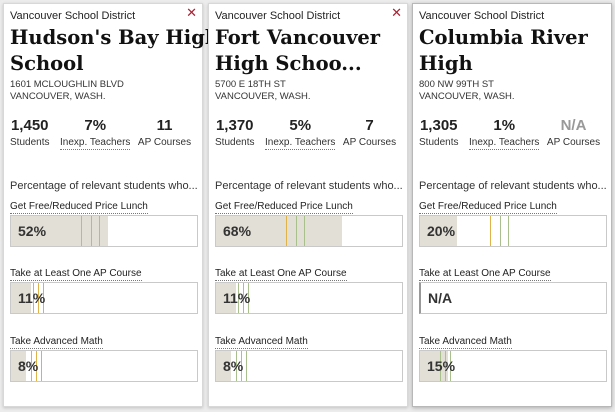  Describe the element at coordinates (104, 231) in the screenshot. I see `metric-bar-lunch: 52%` at that location.